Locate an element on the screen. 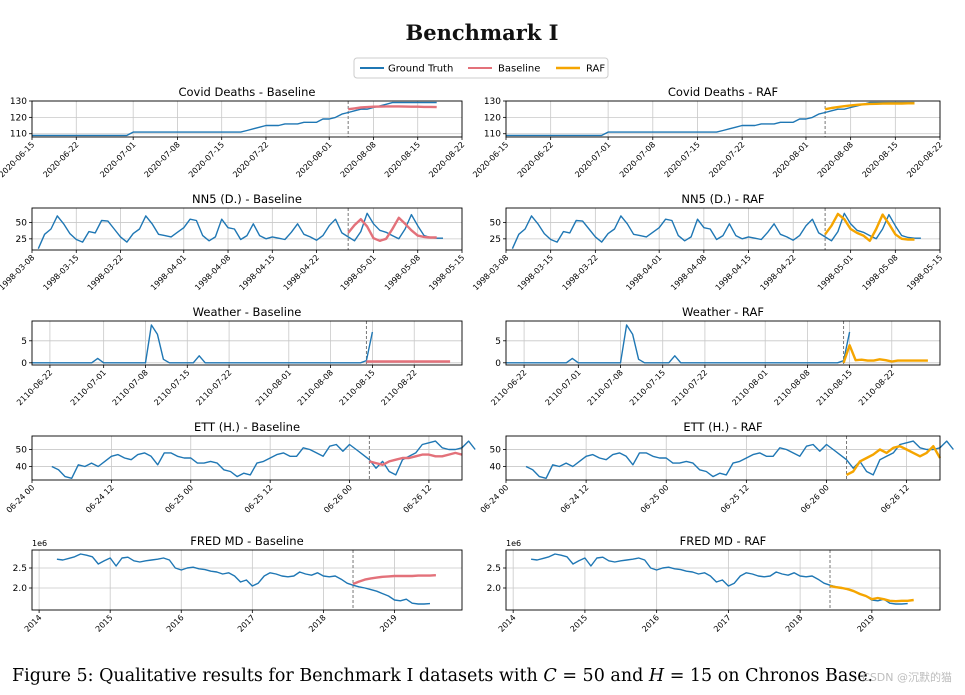  x-tick-label: 2020-07-15 is located at coordinates (206, 159).